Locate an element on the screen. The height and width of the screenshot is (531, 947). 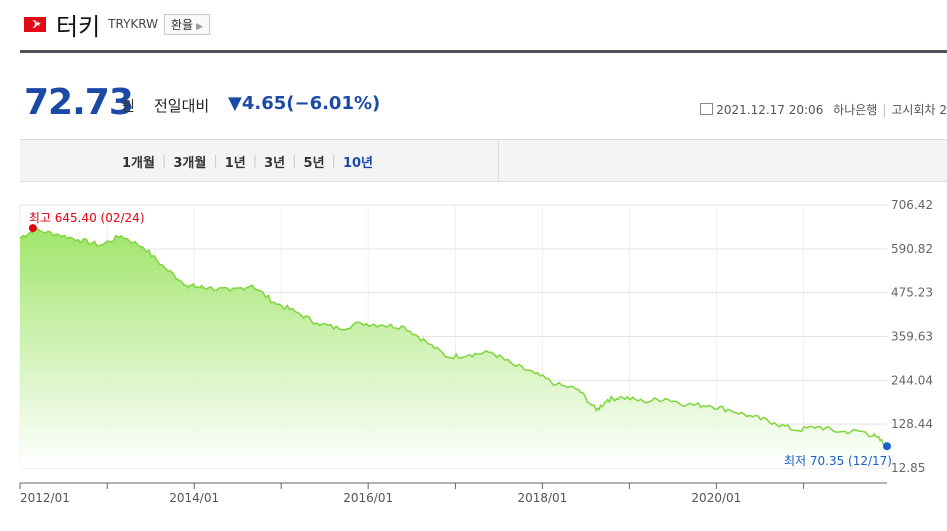
y-tick-label: 128.44 is located at coordinates (912, 424).